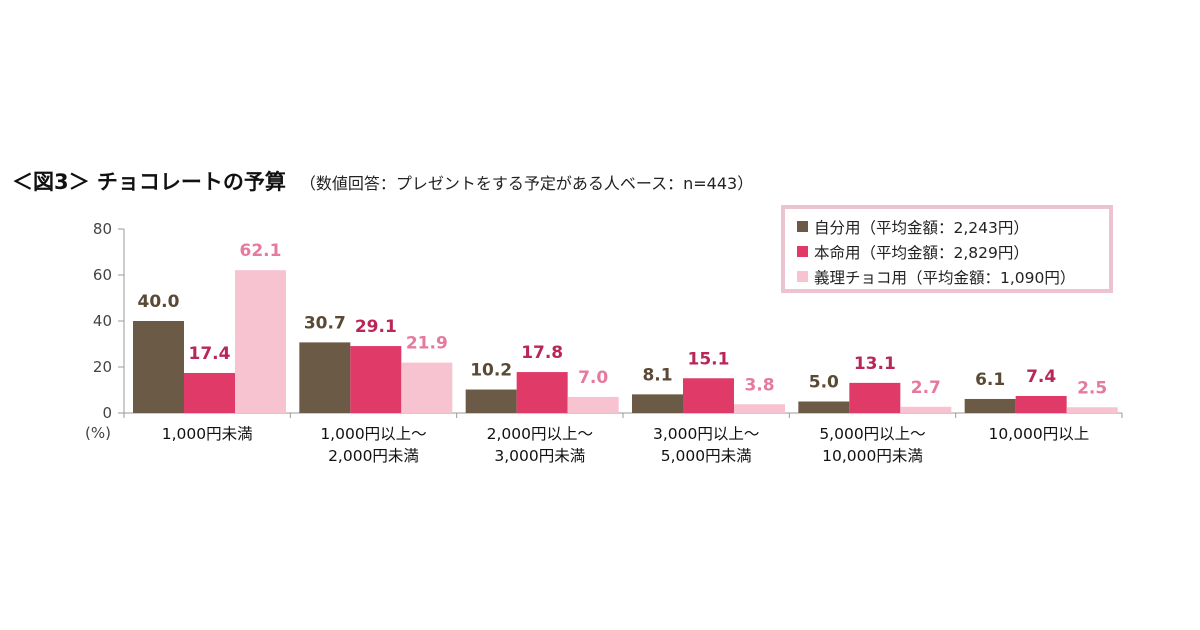  What do you see at coordinates (373, 456) in the screenshot?
I see `x-category-label: 2,000円未満` at bounding box center [373, 456].